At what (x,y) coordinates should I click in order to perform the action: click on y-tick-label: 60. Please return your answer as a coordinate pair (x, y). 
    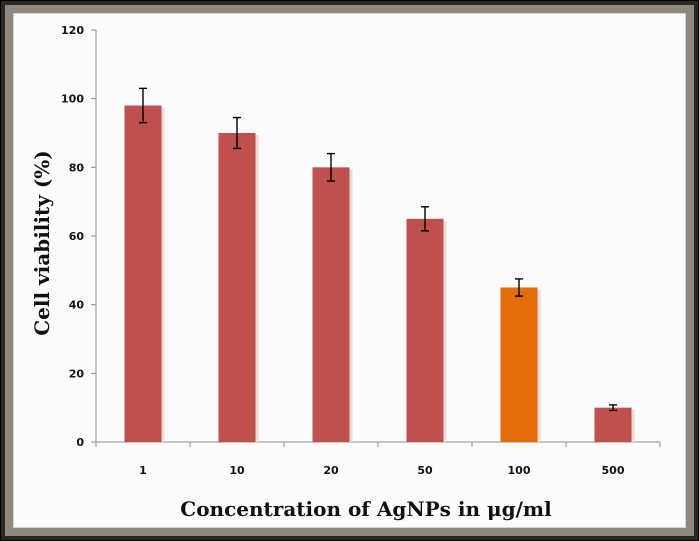
    Looking at the image, I should click on (77, 236).